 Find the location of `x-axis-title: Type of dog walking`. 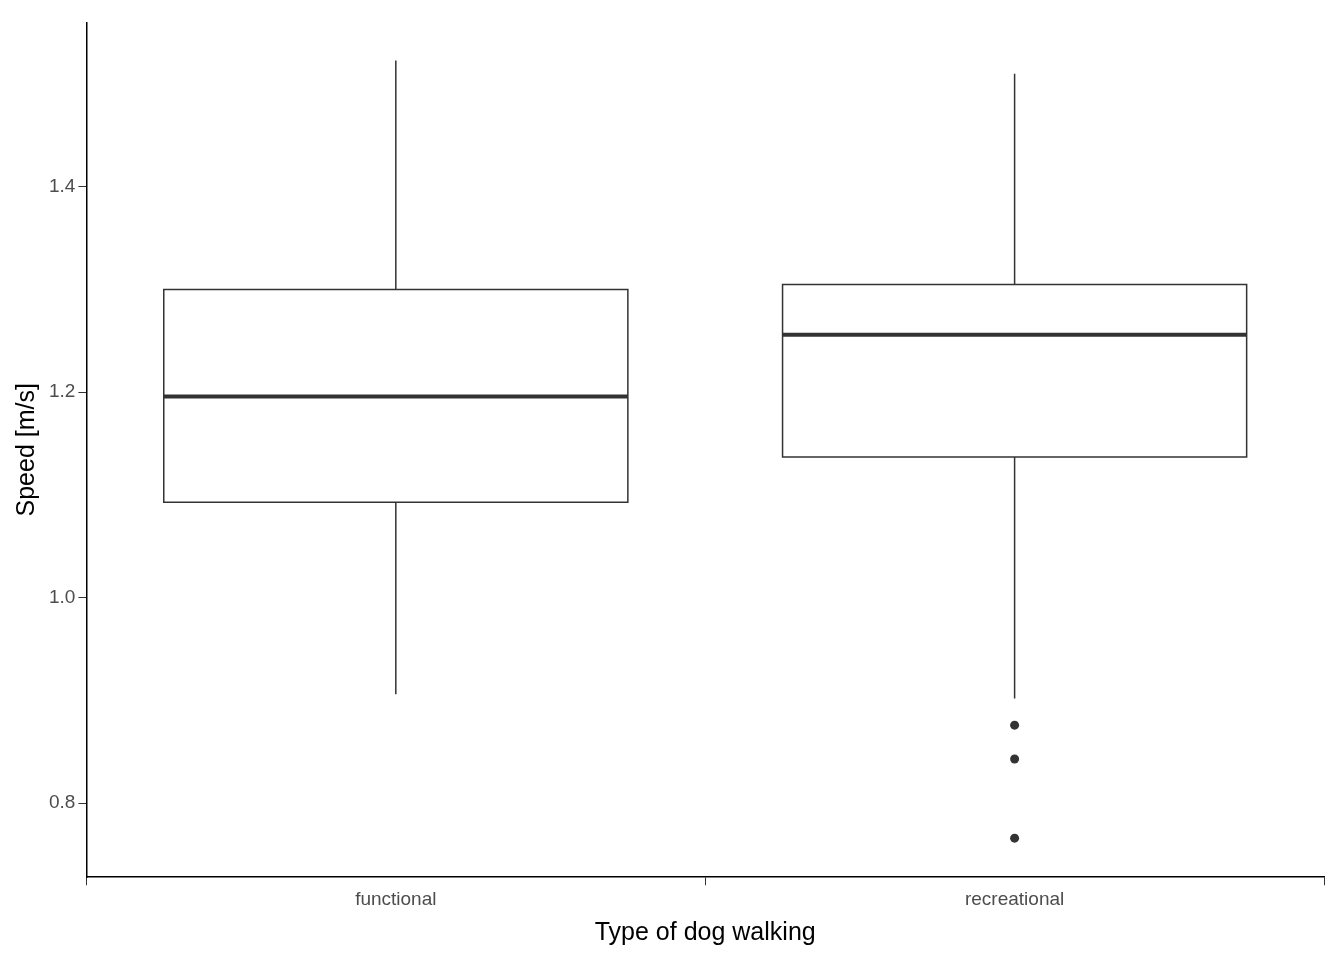

x-axis-title: Type of dog walking is located at coordinates (705, 930).